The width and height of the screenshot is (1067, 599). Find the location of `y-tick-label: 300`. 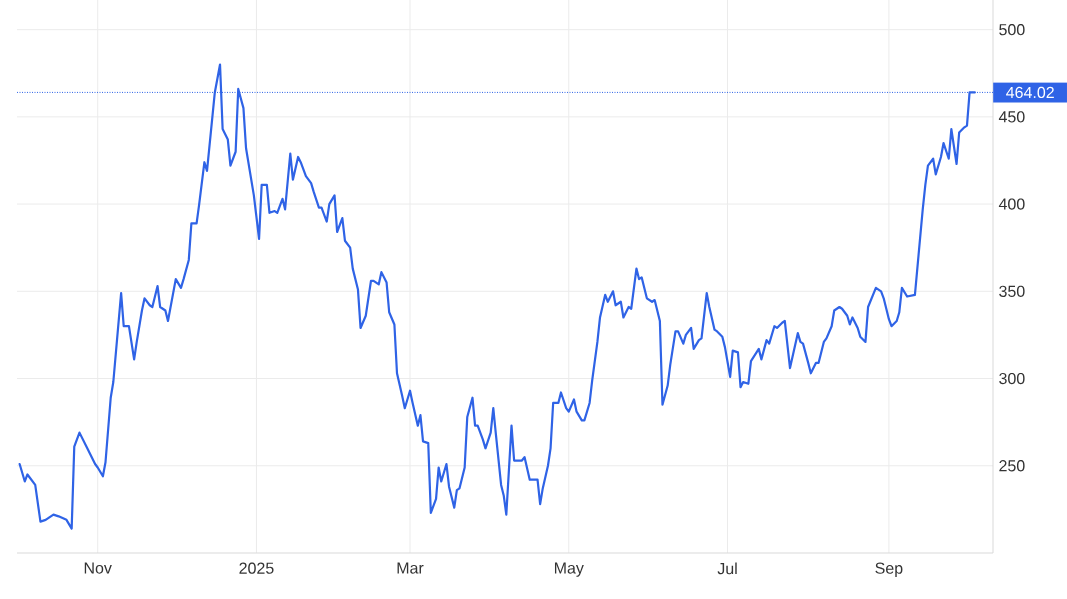

y-tick-label: 300 is located at coordinates (1012, 378).